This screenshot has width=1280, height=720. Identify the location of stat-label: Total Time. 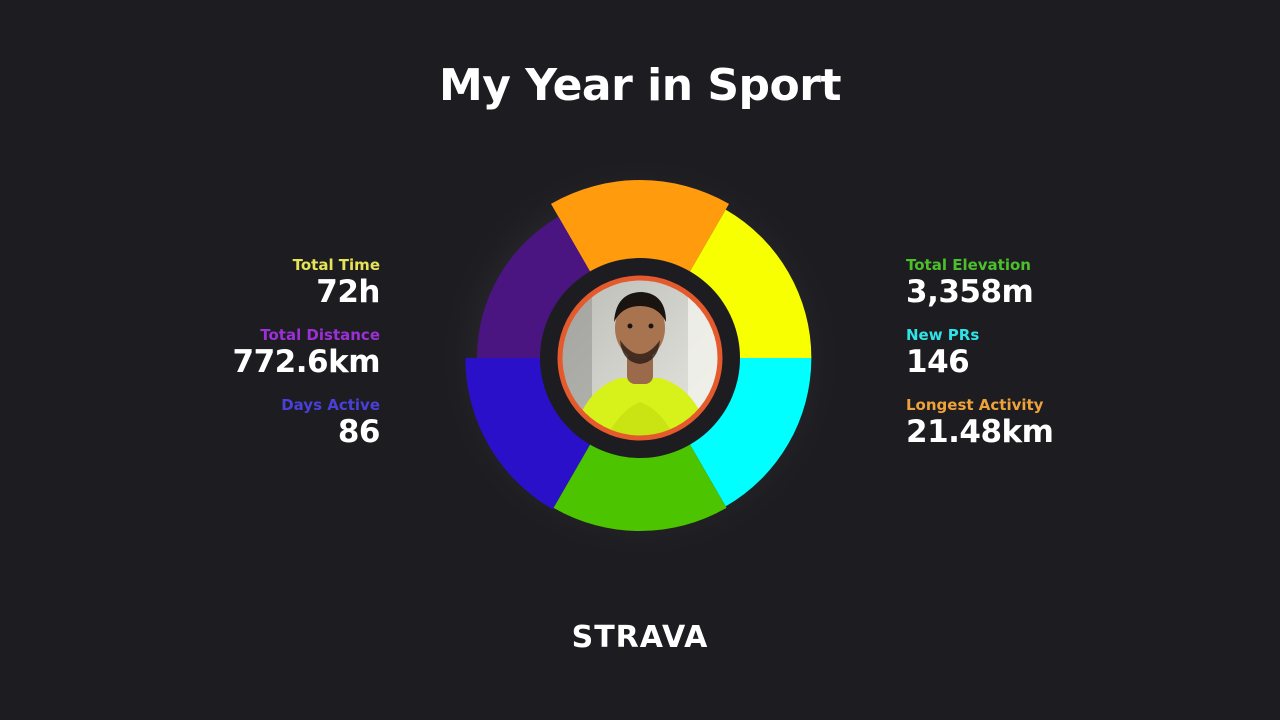
(336, 265).